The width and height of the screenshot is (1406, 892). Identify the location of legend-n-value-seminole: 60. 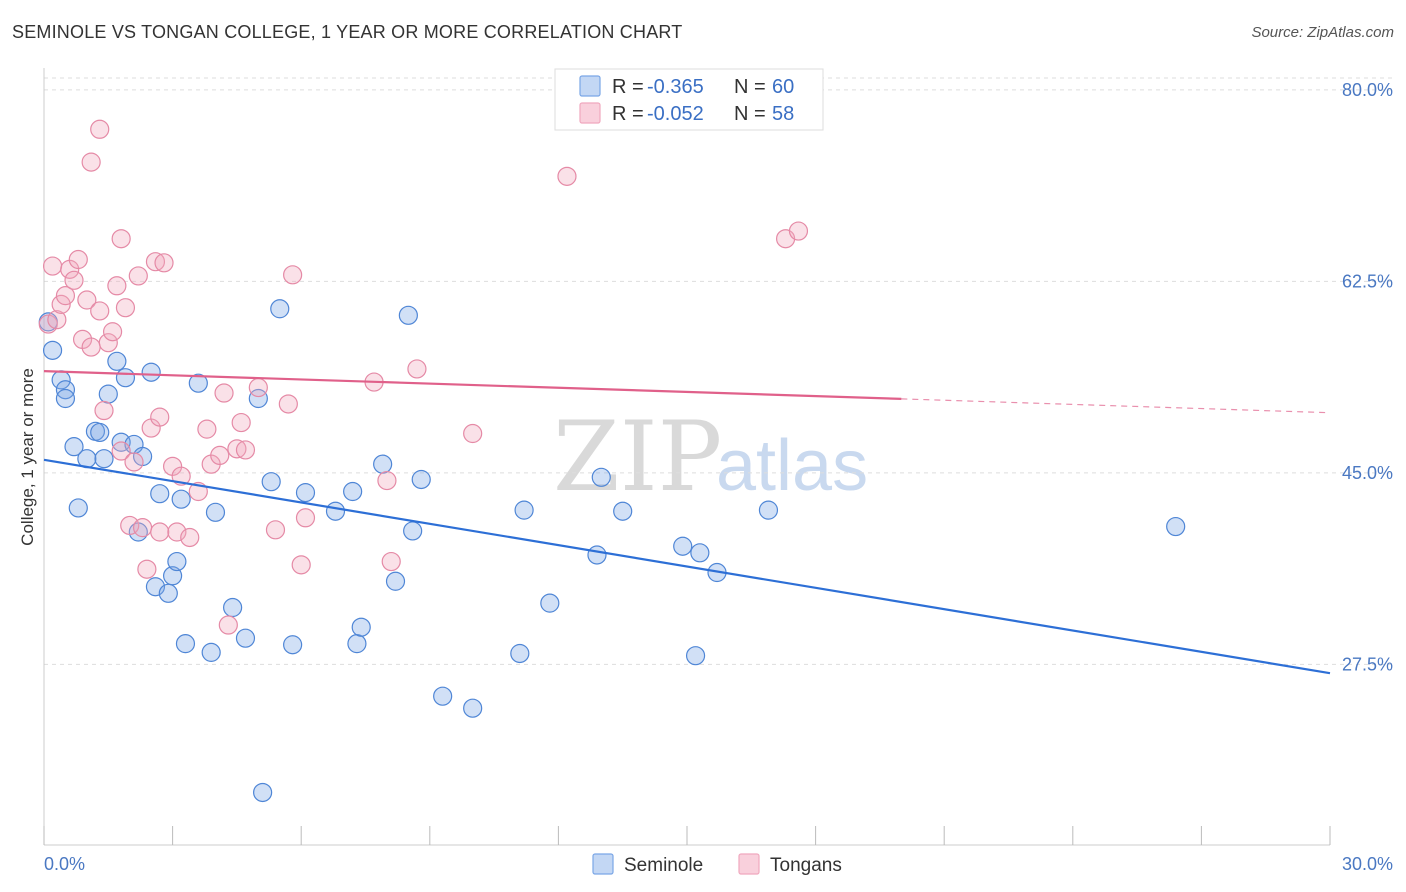
(783, 87).